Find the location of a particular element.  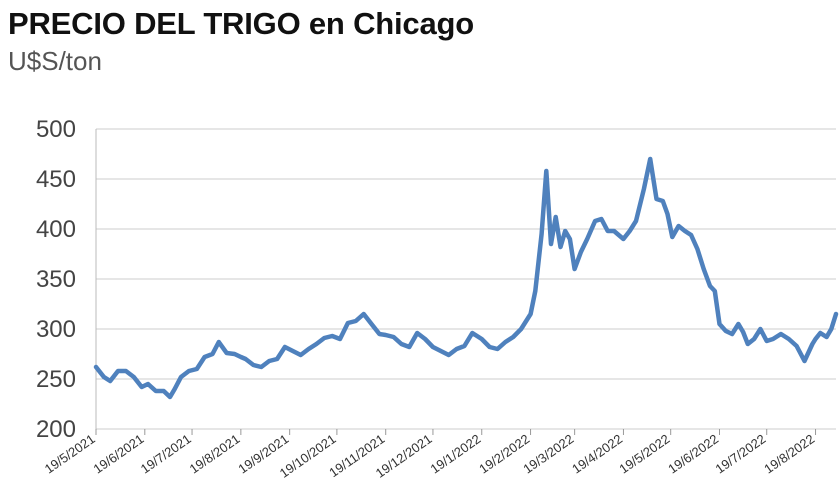

x-tick-label: 19/7/2021 is located at coordinates (166, 453).